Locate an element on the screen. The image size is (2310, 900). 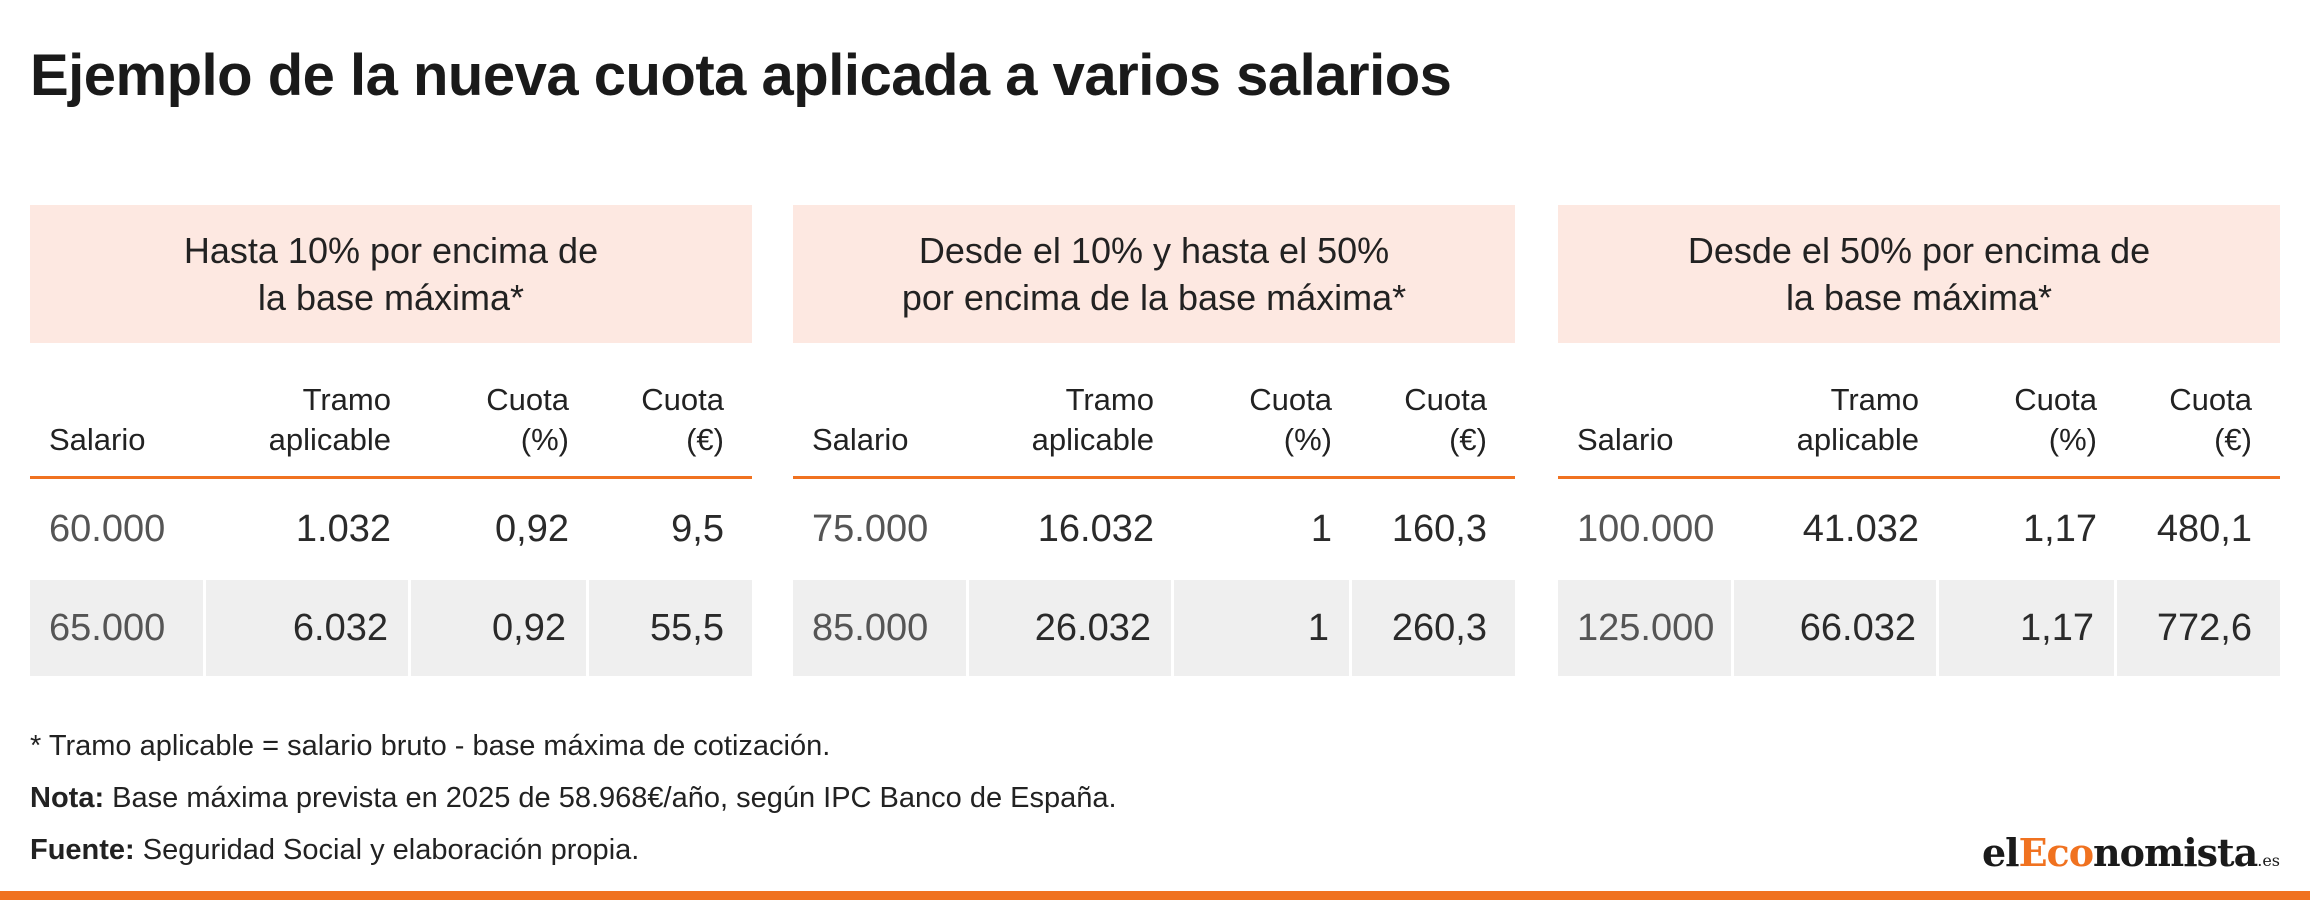
cell-salario: 60.000 is located at coordinates (107, 528).